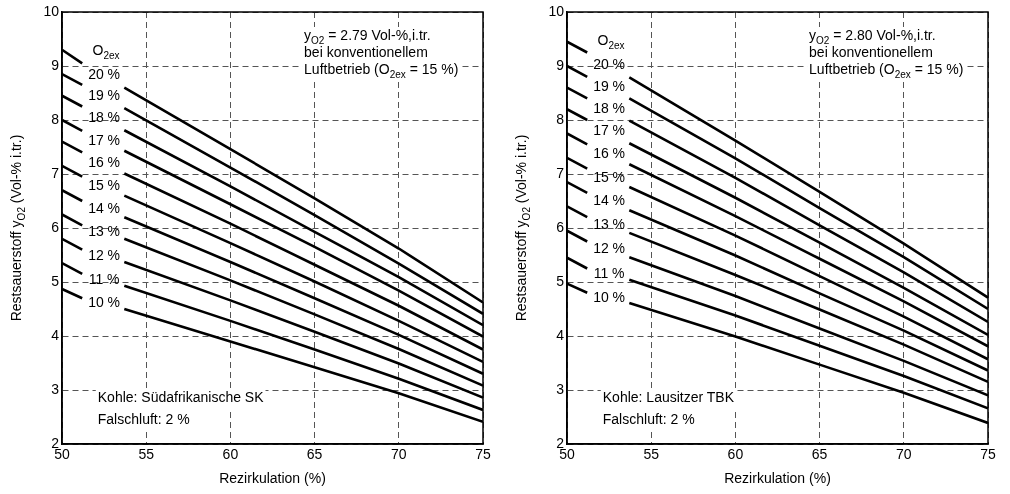  I want to click on annotation: Kohle: Lausitzer TBK, so click(668, 396).